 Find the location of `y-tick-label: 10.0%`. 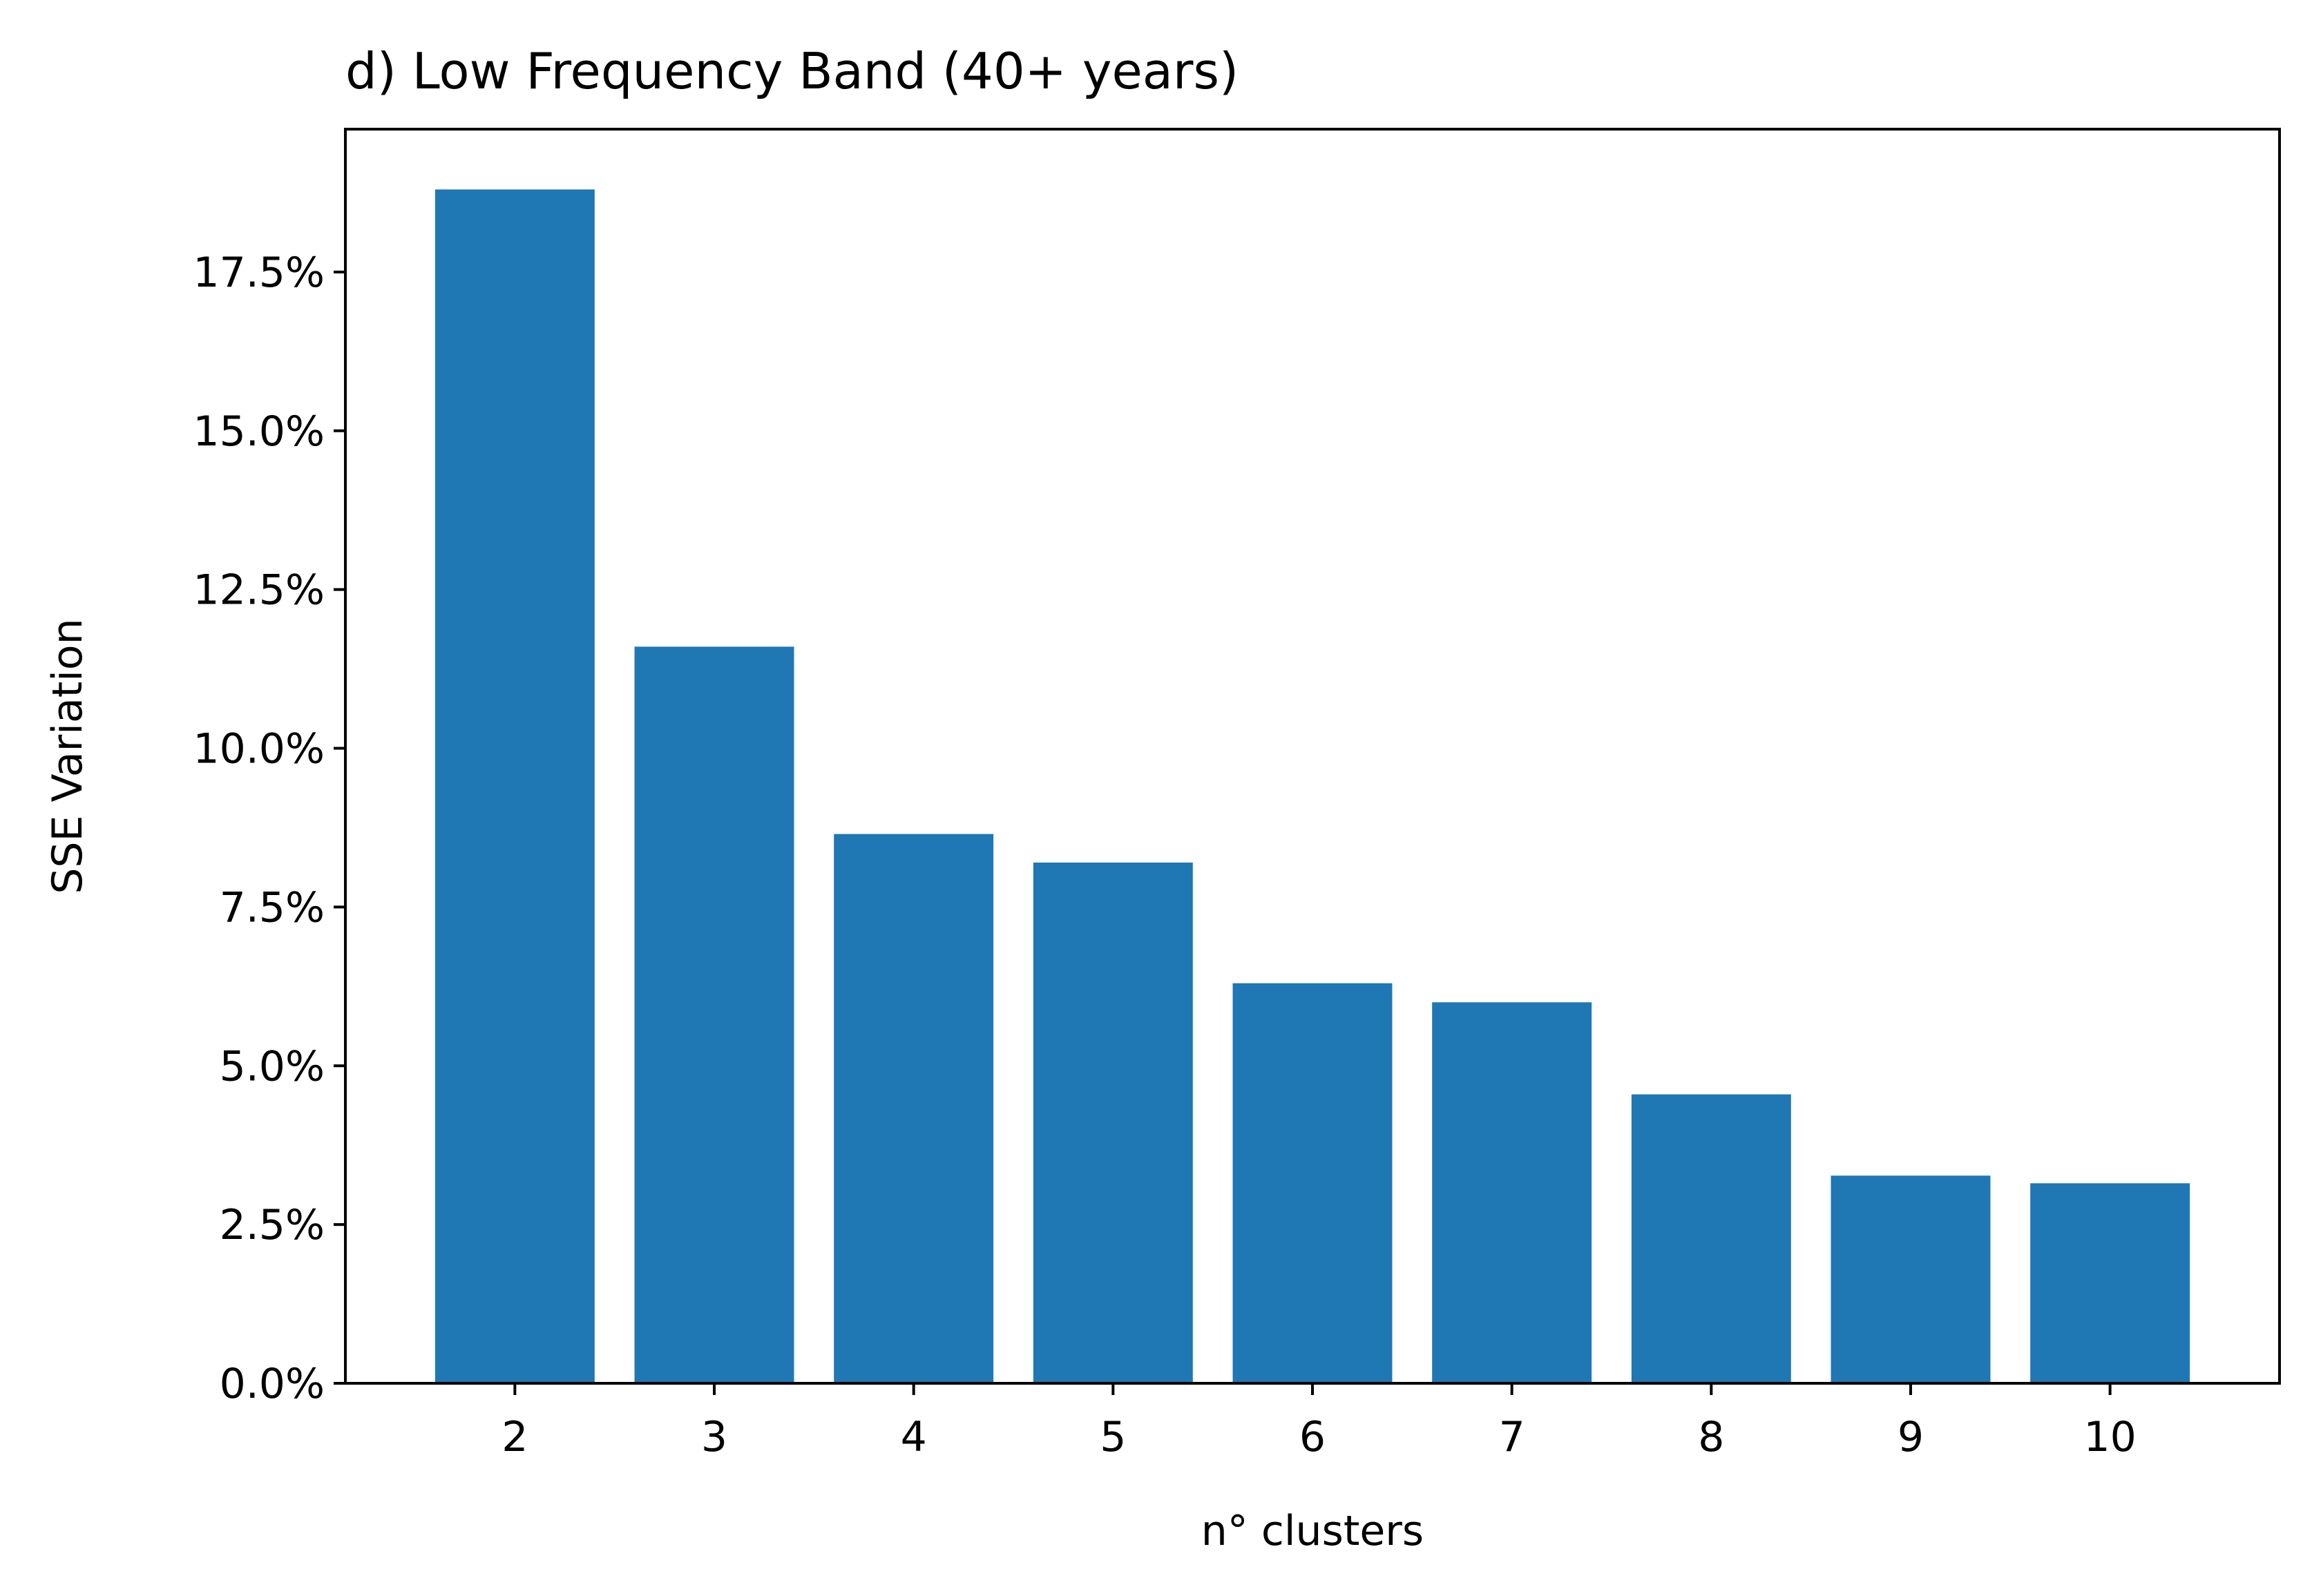

y-tick-label: 10.0% is located at coordinates (259, 749).